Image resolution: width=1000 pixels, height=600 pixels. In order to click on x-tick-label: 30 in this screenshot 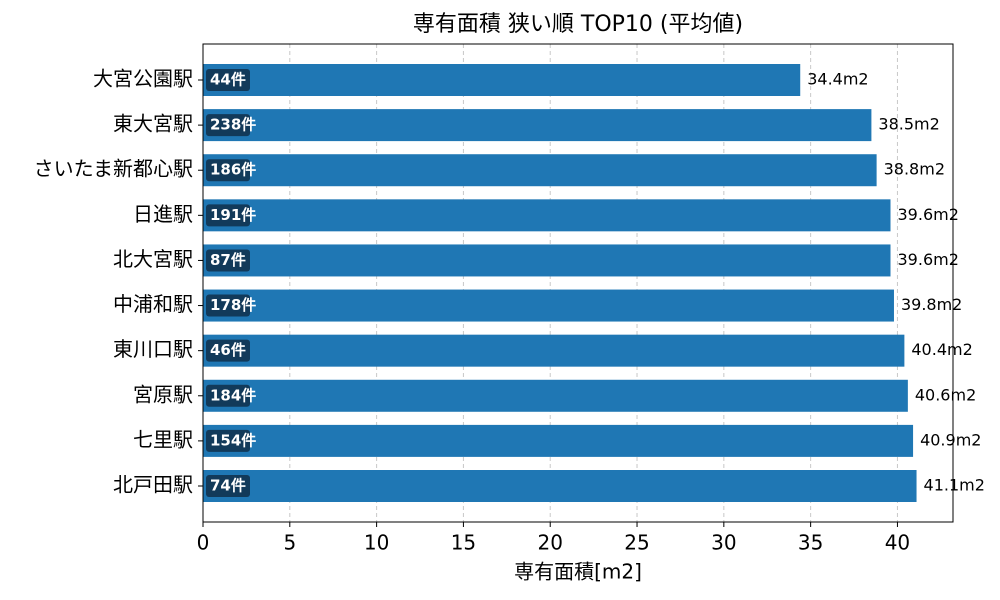, I will do `click(723, 543)`.